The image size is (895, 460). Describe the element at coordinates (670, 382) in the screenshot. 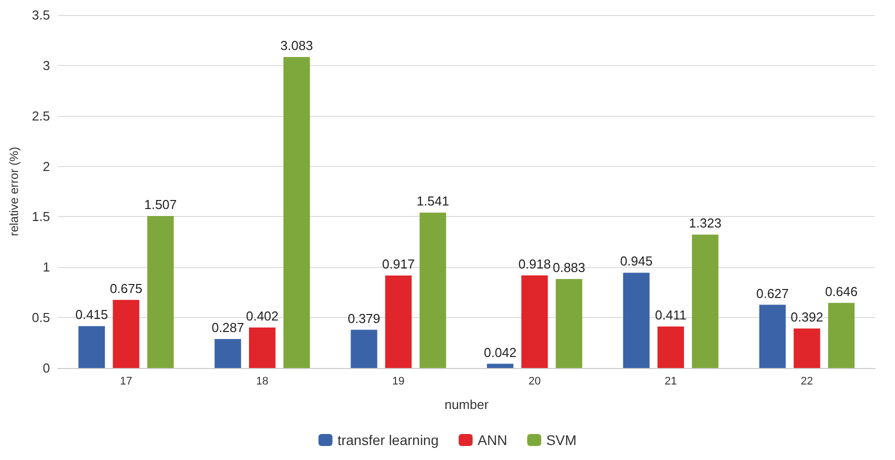

I see `x-tick-label: 21` at that location.